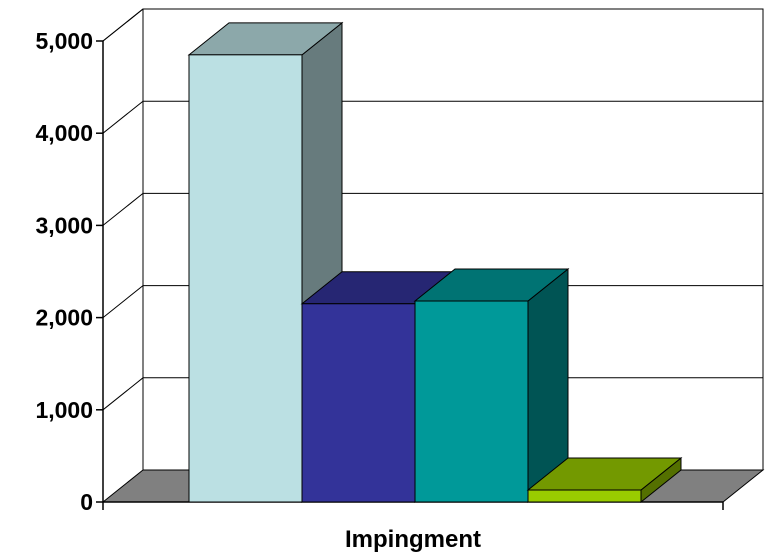 The height and width of the screenshot is (559, 767). Describe the element at coordinates (64, 133) in the screenshot. I see `y-tick-label: 4,000` at that location.